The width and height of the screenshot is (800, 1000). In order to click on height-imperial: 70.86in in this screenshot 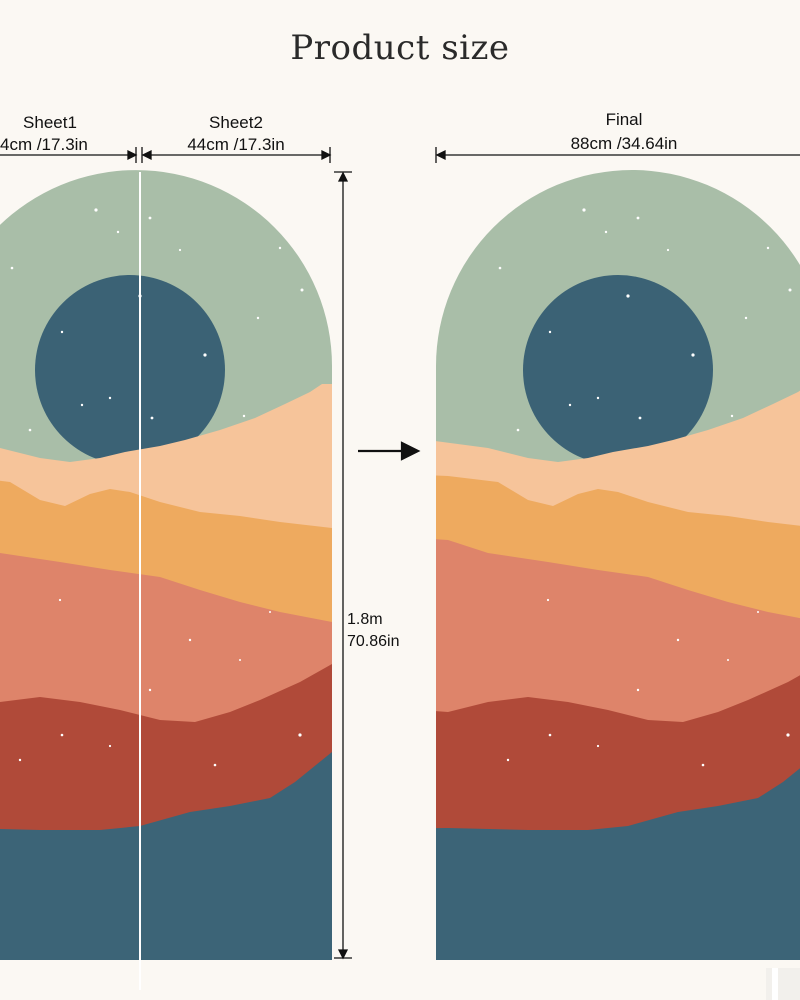, I will do `click(373, 641)`.